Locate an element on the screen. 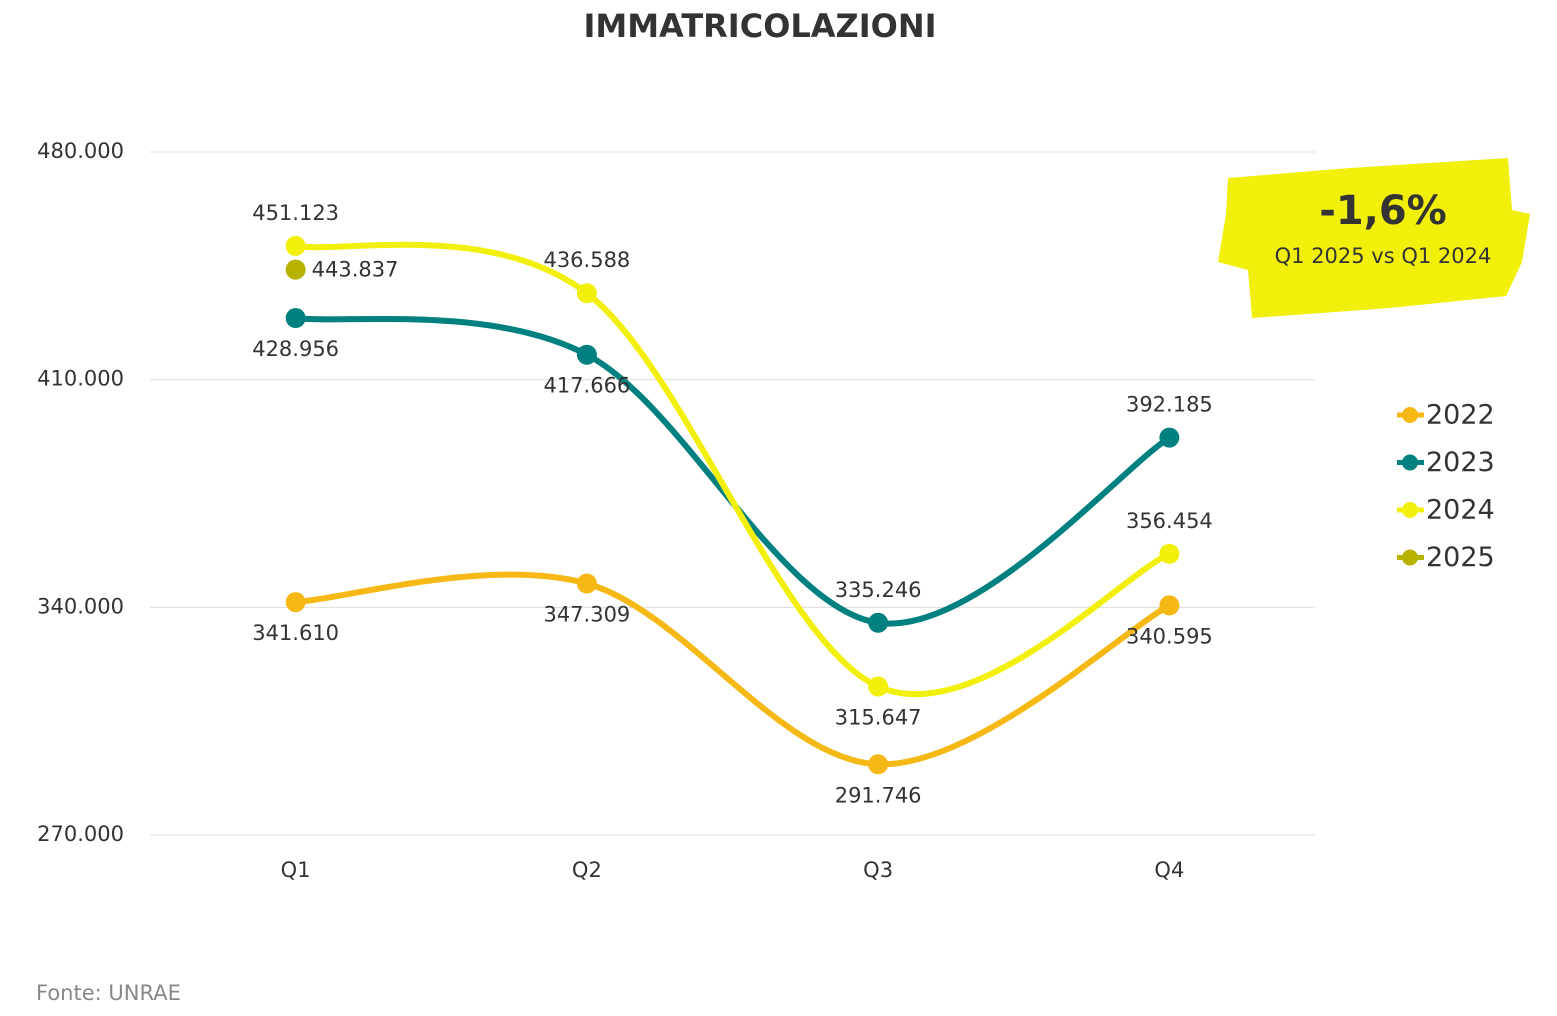  series-line is located at coordinates (732, 669).